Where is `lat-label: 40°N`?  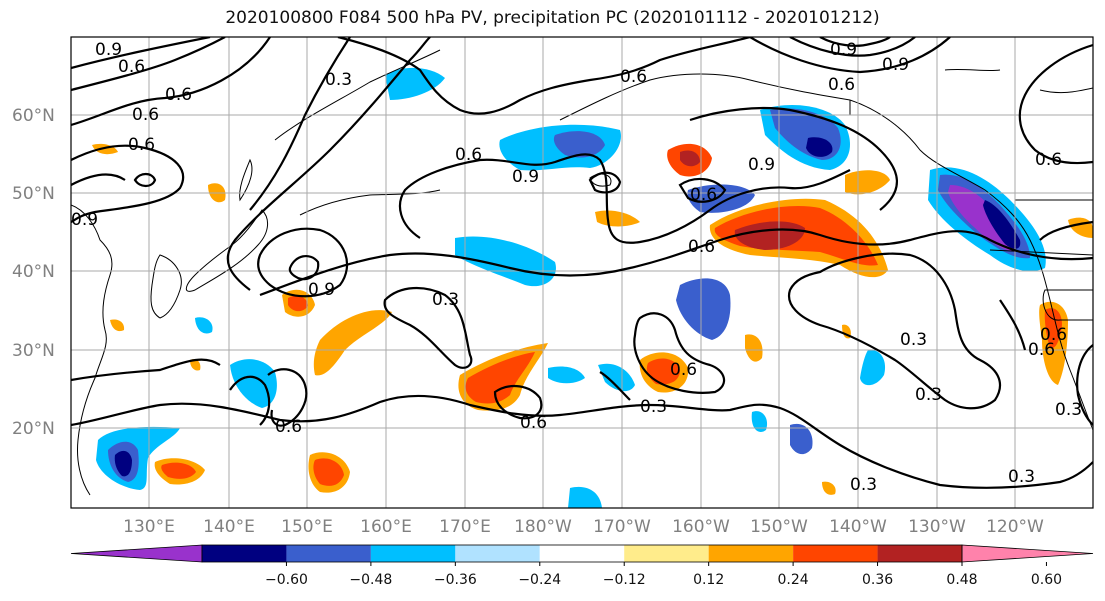
lat-label: 40°N is located at coordinates (33, 272).